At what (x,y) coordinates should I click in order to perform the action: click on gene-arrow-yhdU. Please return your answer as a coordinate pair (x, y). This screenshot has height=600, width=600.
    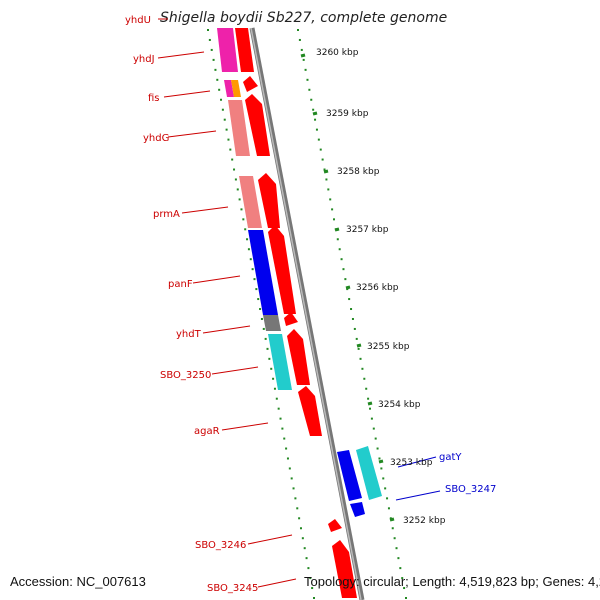
    Looking at the image, I should click on (244, 50).